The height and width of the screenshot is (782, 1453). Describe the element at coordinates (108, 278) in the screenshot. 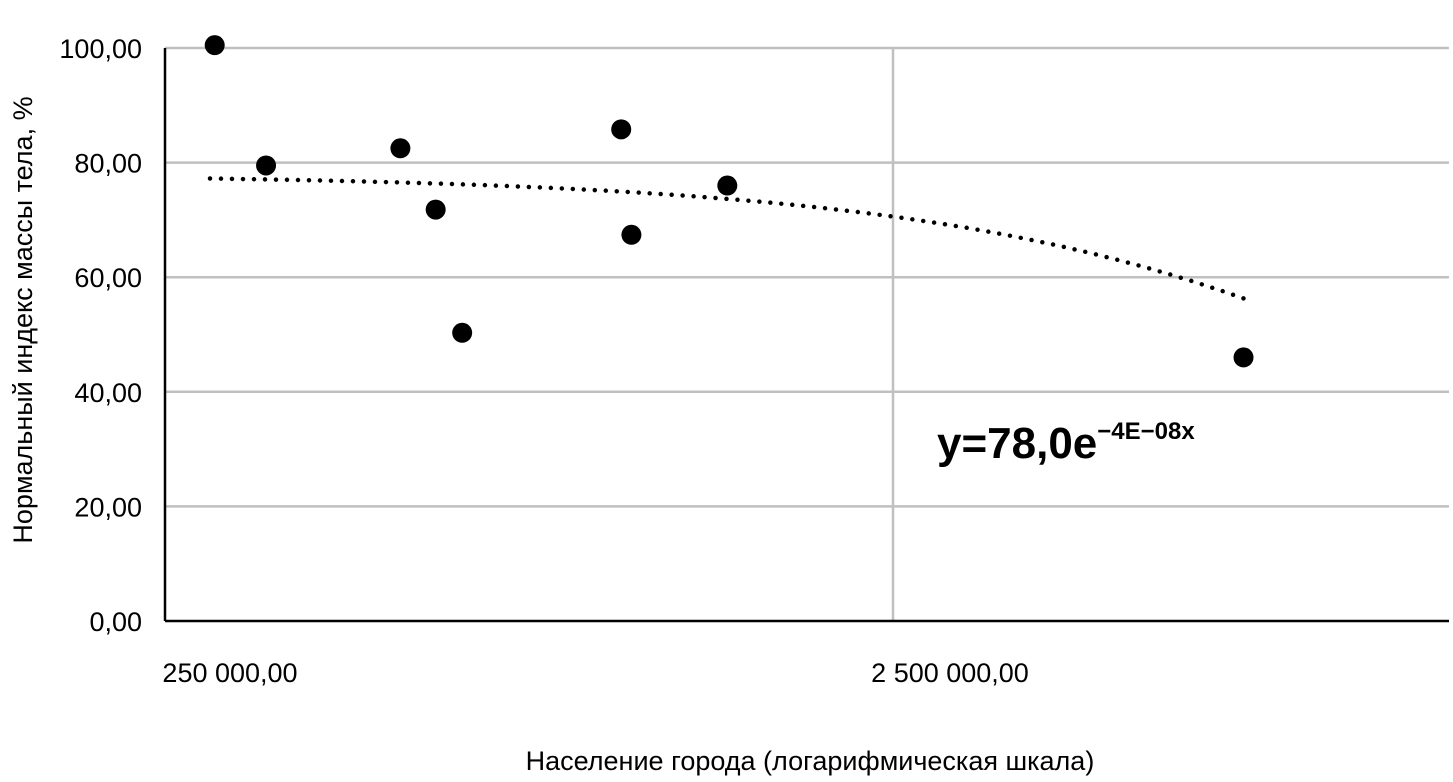

I see `y-tick-label: 60,00` at that location.